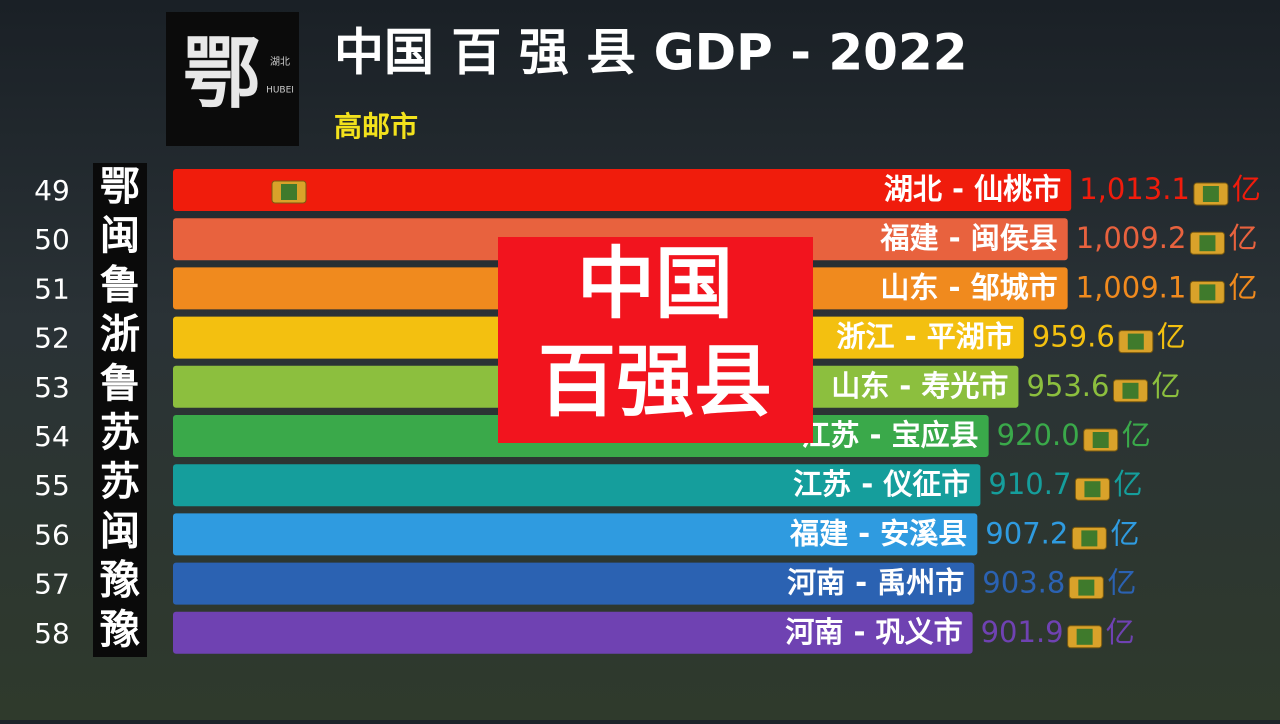  Describe the element at coordinates (655, 284) in the screenshot. I see `overlay-line: 中国` at that location.